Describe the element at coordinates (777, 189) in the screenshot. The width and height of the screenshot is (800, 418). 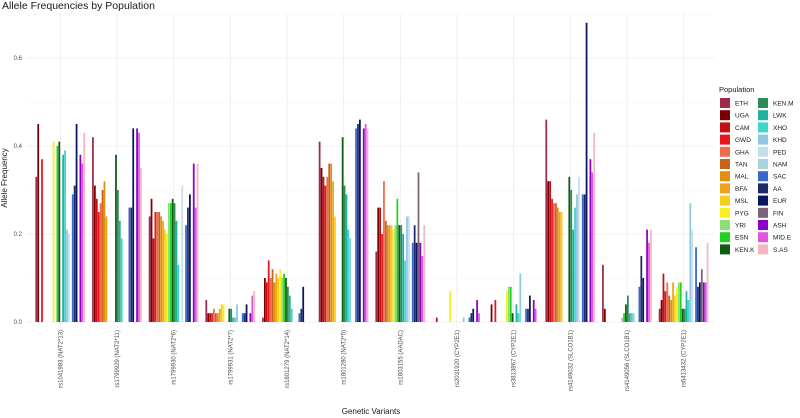
I see `legend-label: AA` at that location.